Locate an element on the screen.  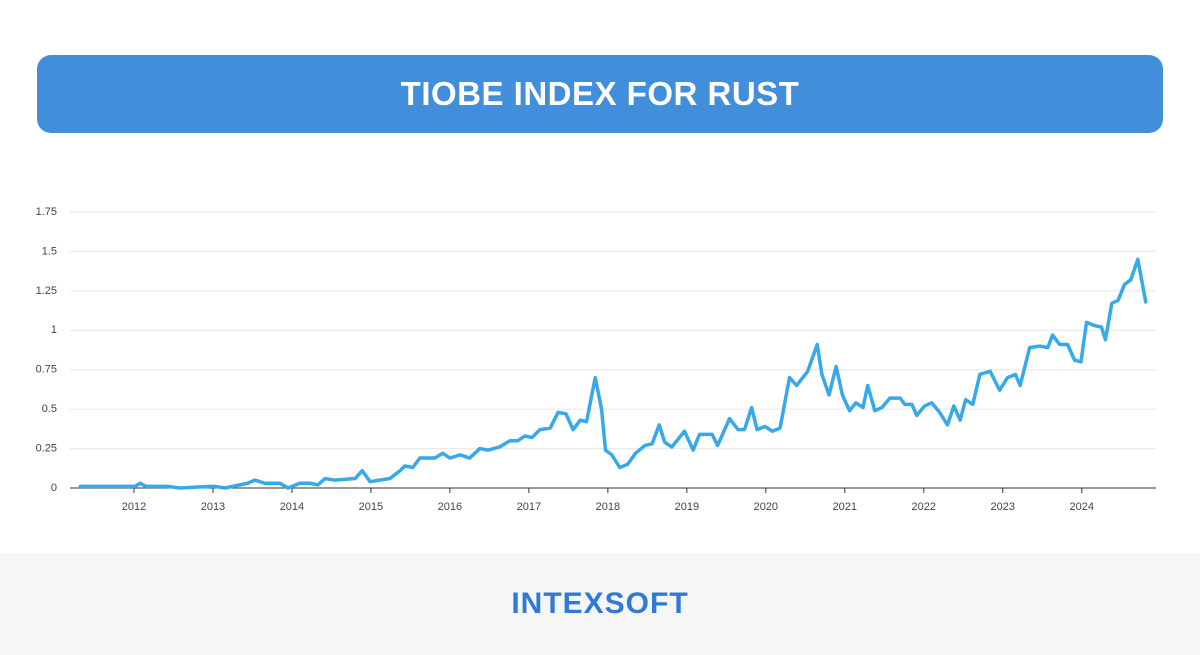
y-tick-label: 0.25 is located at coordinates (46, 448).